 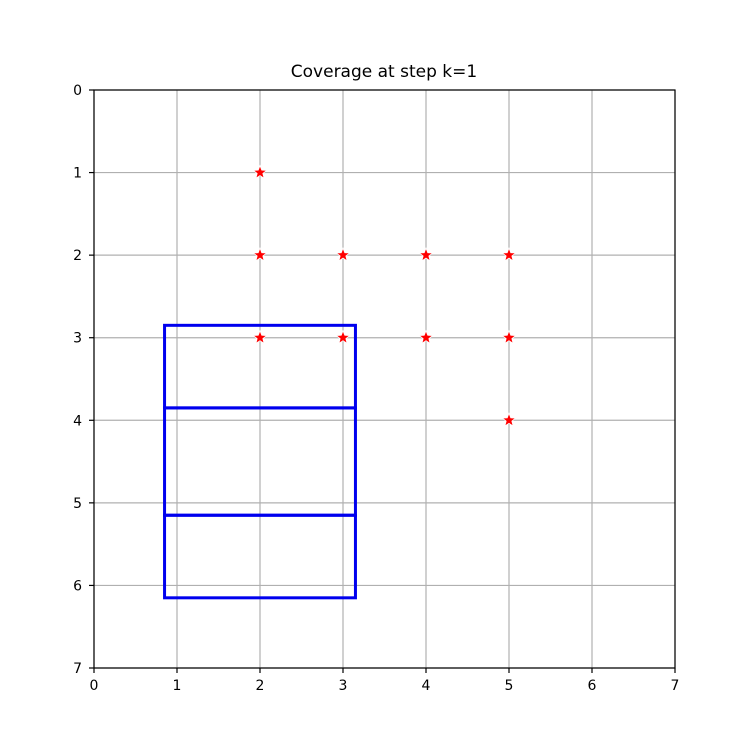 I want to click on y-tick-label: 5, so click(x=77, y=504).